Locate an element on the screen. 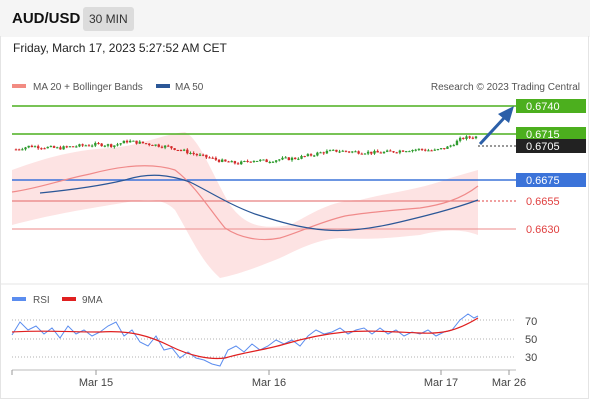  rsi-label-70: 70 is located at coordinates (531, 322).